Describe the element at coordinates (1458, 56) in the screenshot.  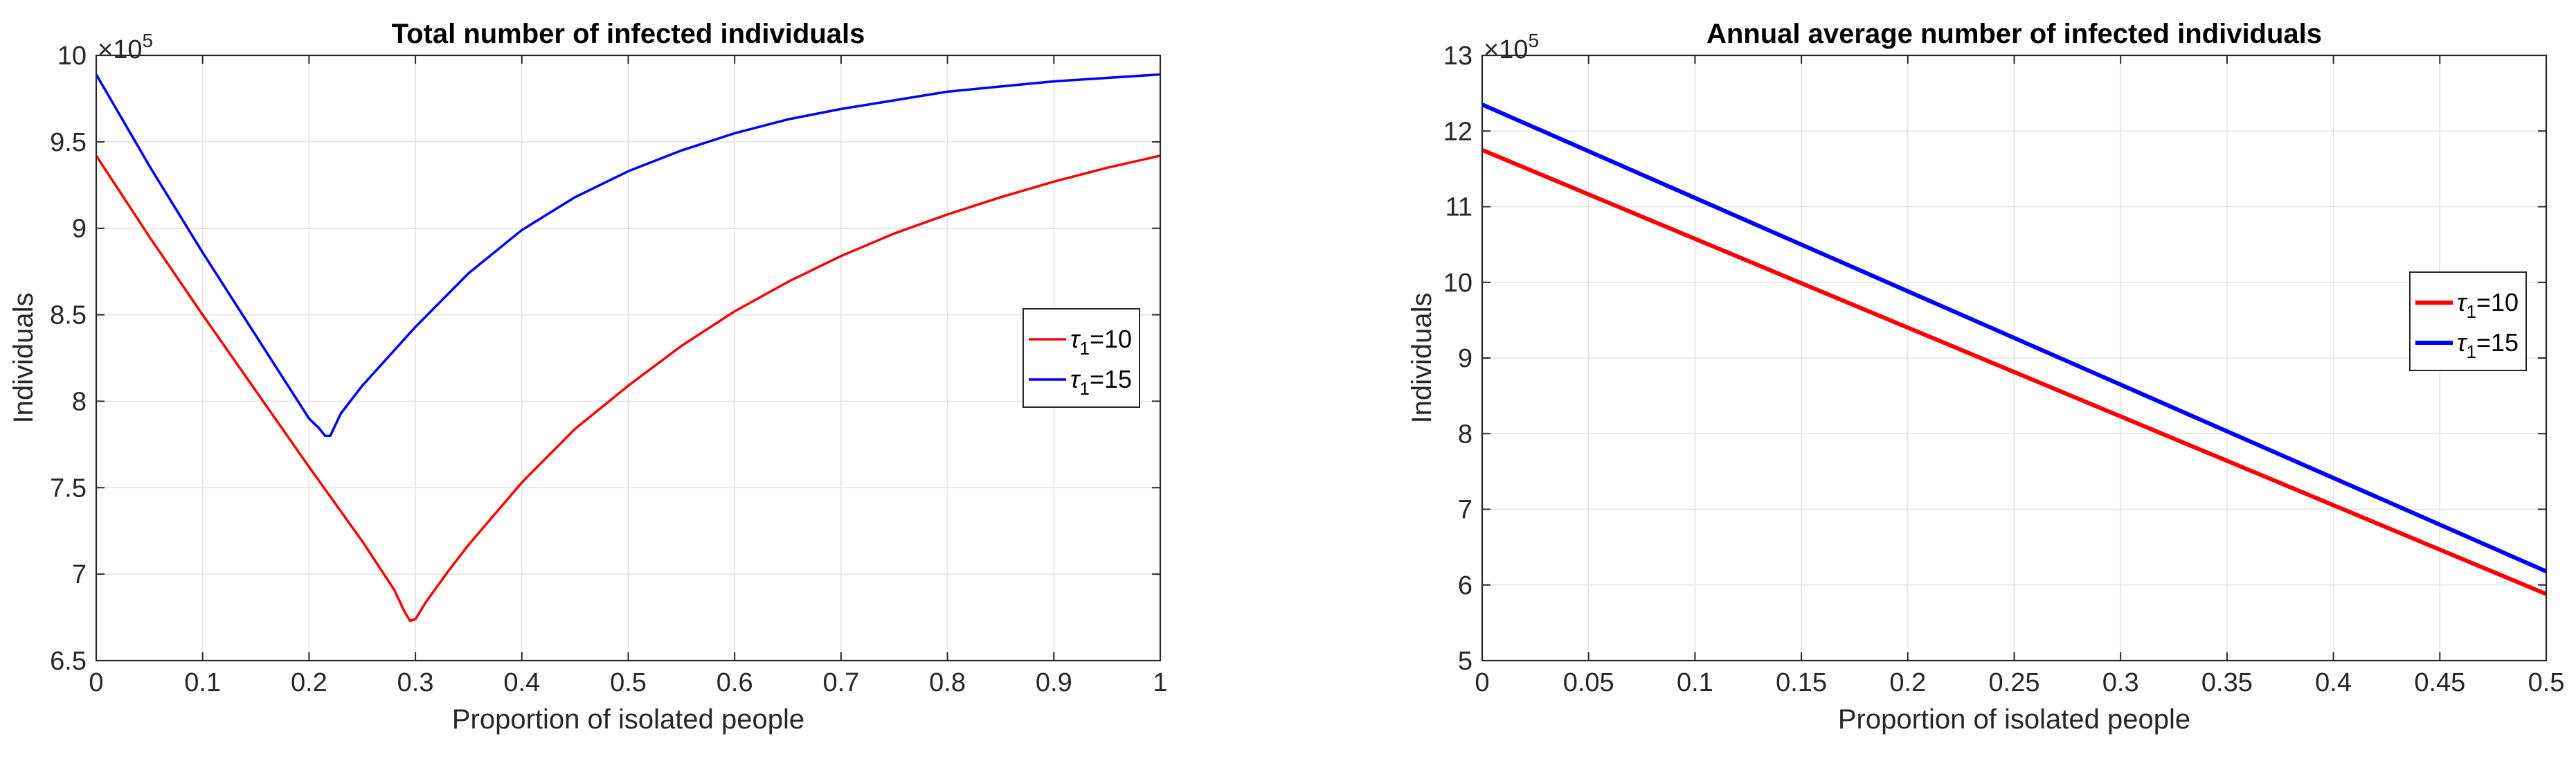
I see `y-tick-label: 13` at that location.